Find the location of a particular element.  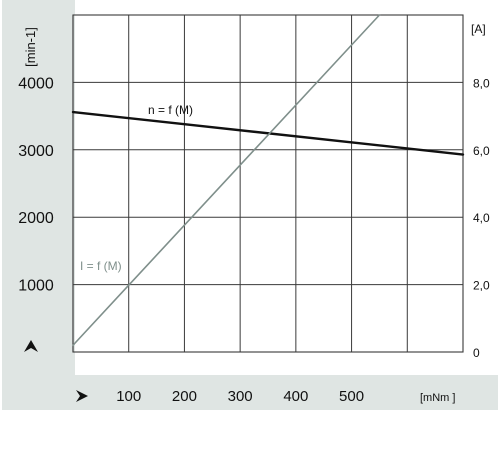

x-tick-500: 500 is located at coordinates (351, 396).